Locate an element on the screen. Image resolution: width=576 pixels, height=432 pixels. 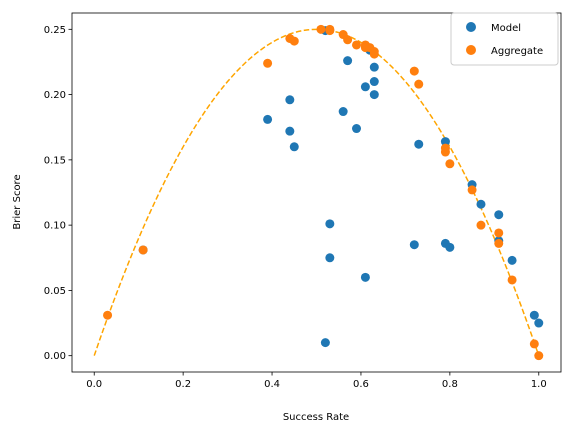
y-tick-label-1: 0.05 is located at coordinates (55, 291).